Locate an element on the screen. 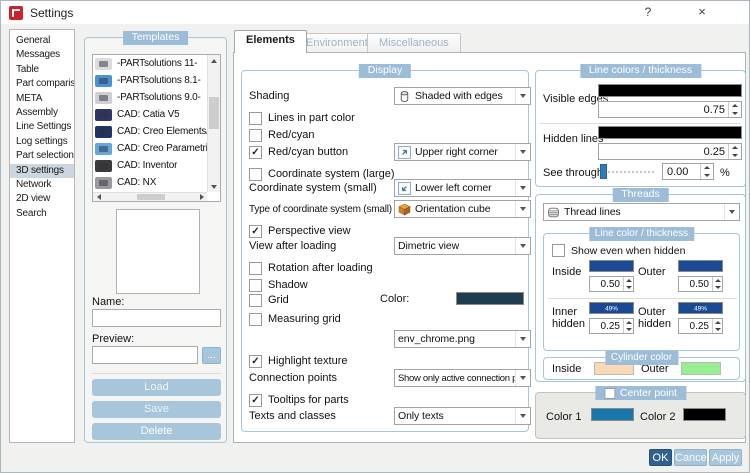 This screenshot has height=473, width=750. template-item: CAD: Catia V5 is located at coordinates (150, 114).